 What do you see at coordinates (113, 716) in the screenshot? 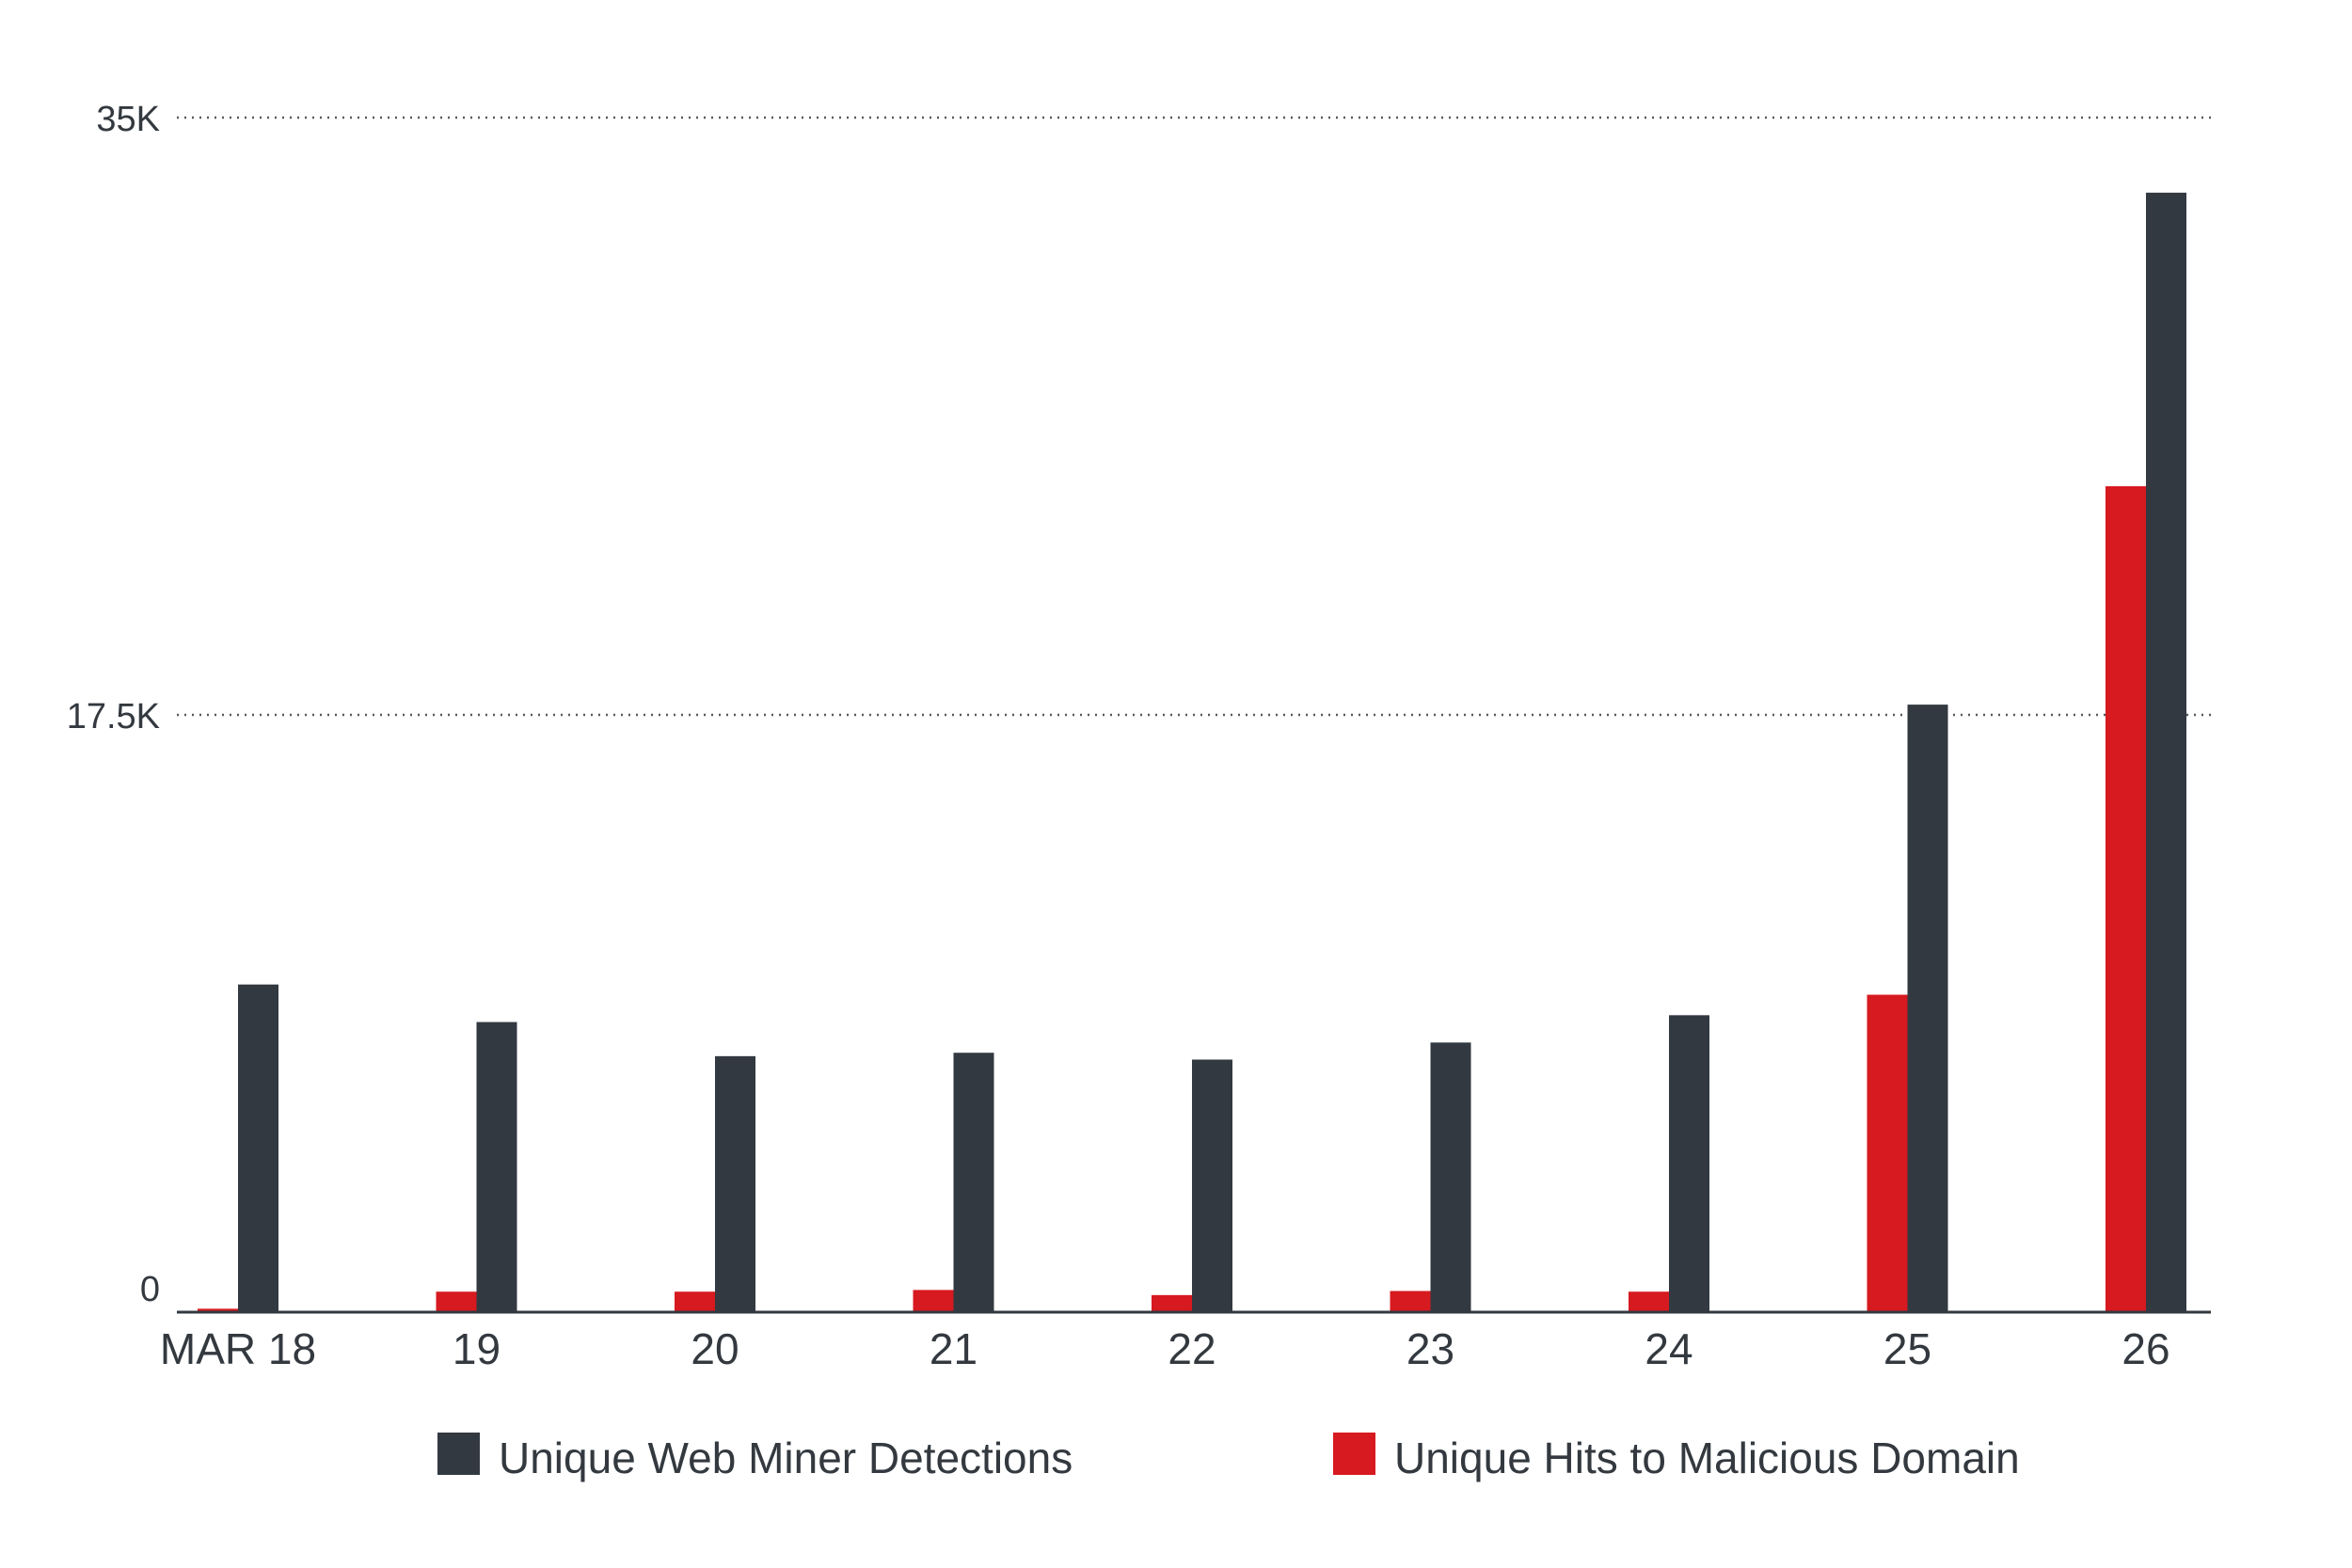
I see `y-tick-label: 17.5K` at bounding box center [113, 716].